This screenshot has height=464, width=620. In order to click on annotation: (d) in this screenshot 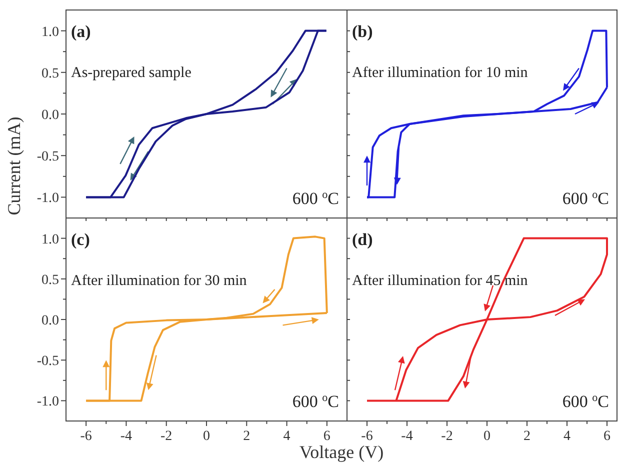, I will do `click(362, 239)`.